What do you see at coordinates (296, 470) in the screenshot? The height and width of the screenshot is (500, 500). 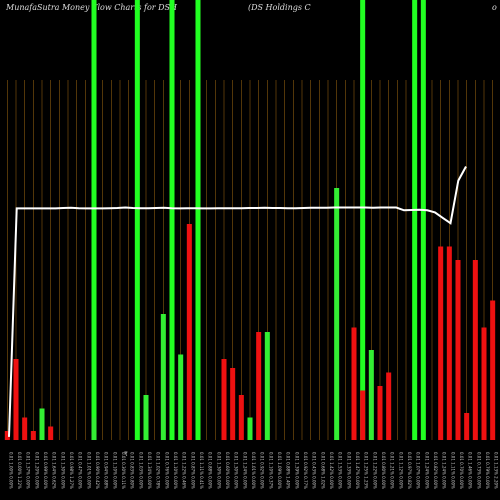 I see `x-tick-label: 0.01 1.39% 0.00%` at bounding box center [296, 470].